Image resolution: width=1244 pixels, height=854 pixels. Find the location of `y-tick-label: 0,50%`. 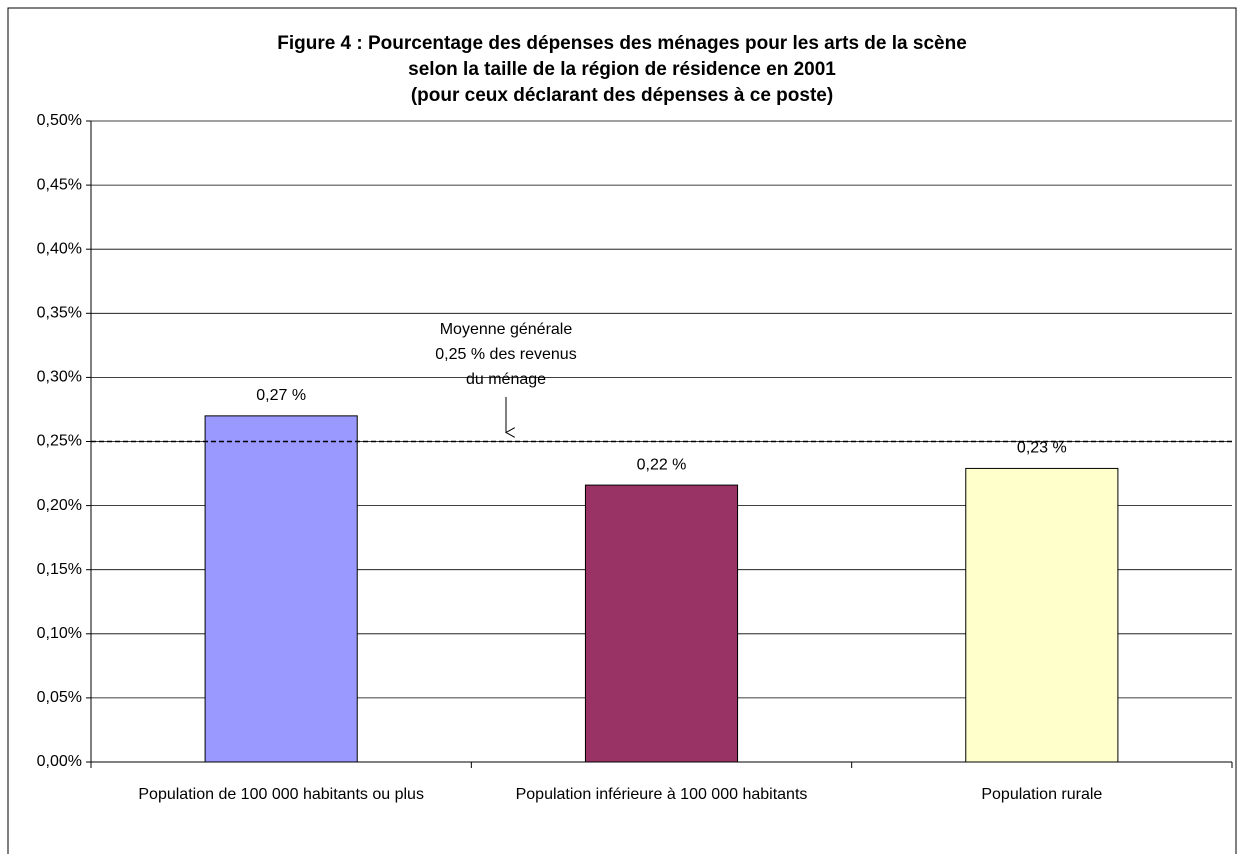

y-tick-label: 0,50% is located at coordinates (59, 120).